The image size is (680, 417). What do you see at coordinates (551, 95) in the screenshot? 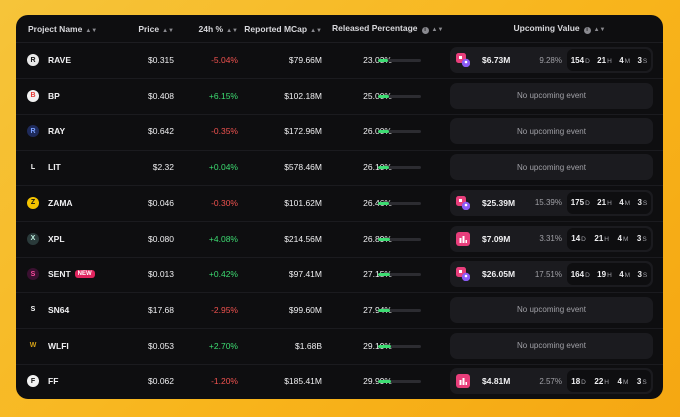
I see `no-upcoming-event: No upcoming event` at bounding box center [551, 95].